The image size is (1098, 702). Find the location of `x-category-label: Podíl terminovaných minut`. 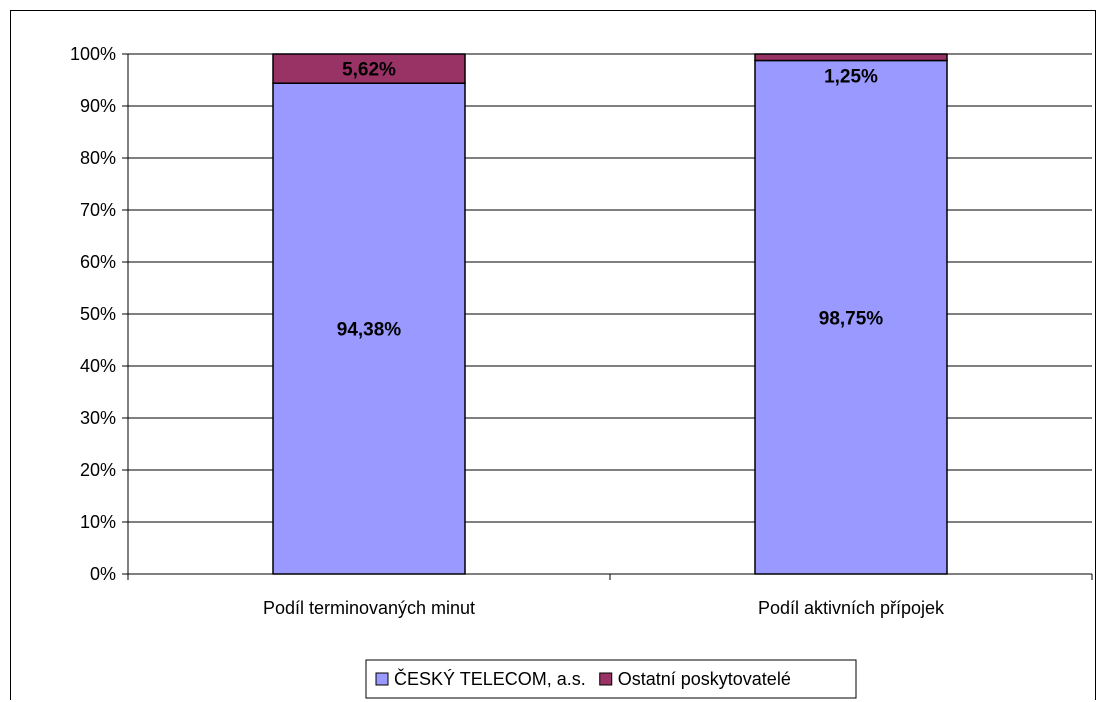

x-category-label: Podíl terminovaných minut is located at coordinates (369, 608).